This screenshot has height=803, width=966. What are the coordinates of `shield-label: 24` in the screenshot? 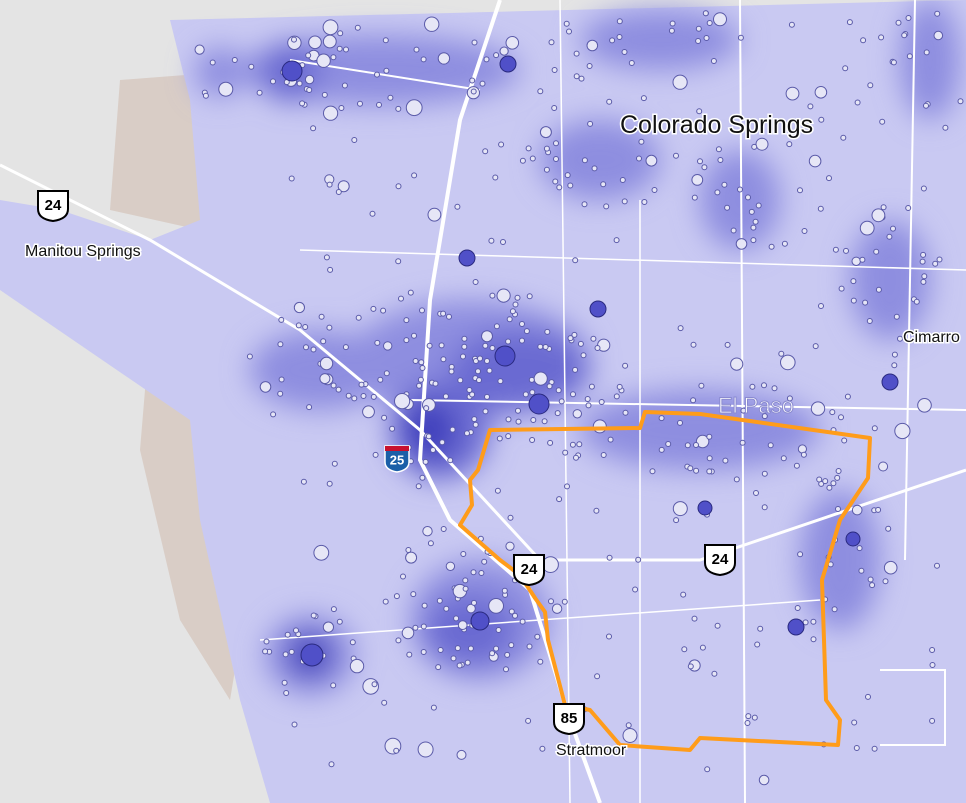 It's located at (53, 205).